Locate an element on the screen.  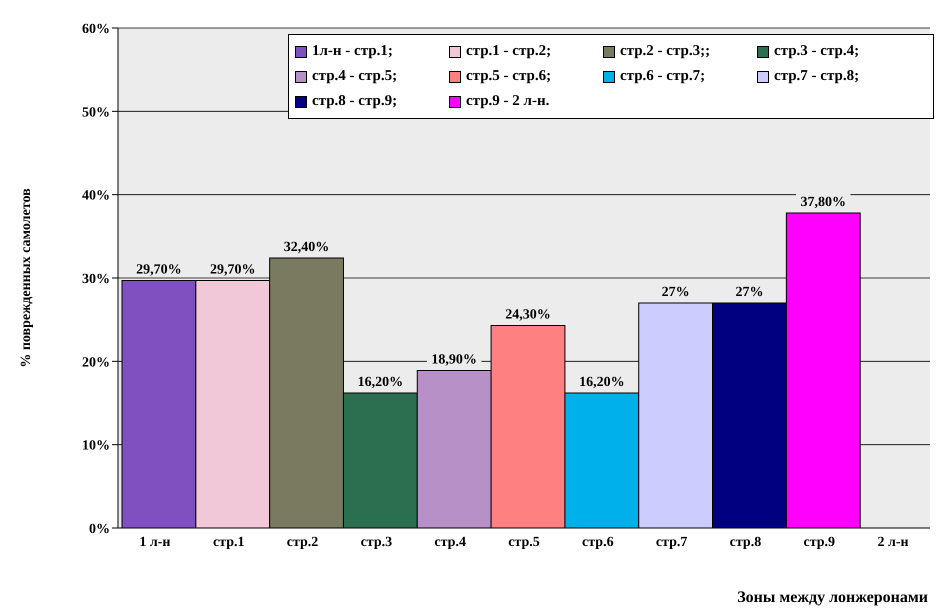
legend-label: стр.3 - стр.4; is located at coordinates (817, 51).